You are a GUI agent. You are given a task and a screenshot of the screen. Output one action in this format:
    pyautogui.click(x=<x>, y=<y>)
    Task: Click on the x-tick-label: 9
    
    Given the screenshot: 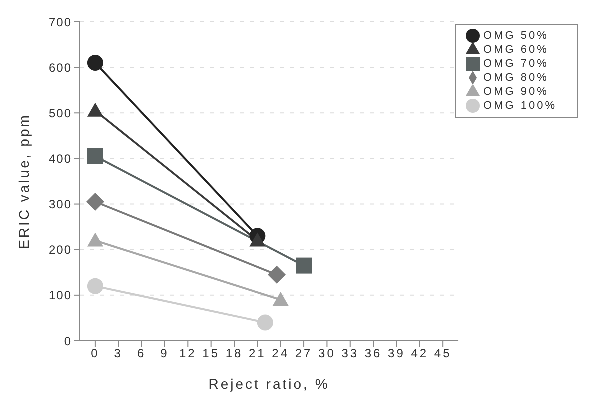 What is the action you would take?
    pyautogui.click(x=165, y=353)
    